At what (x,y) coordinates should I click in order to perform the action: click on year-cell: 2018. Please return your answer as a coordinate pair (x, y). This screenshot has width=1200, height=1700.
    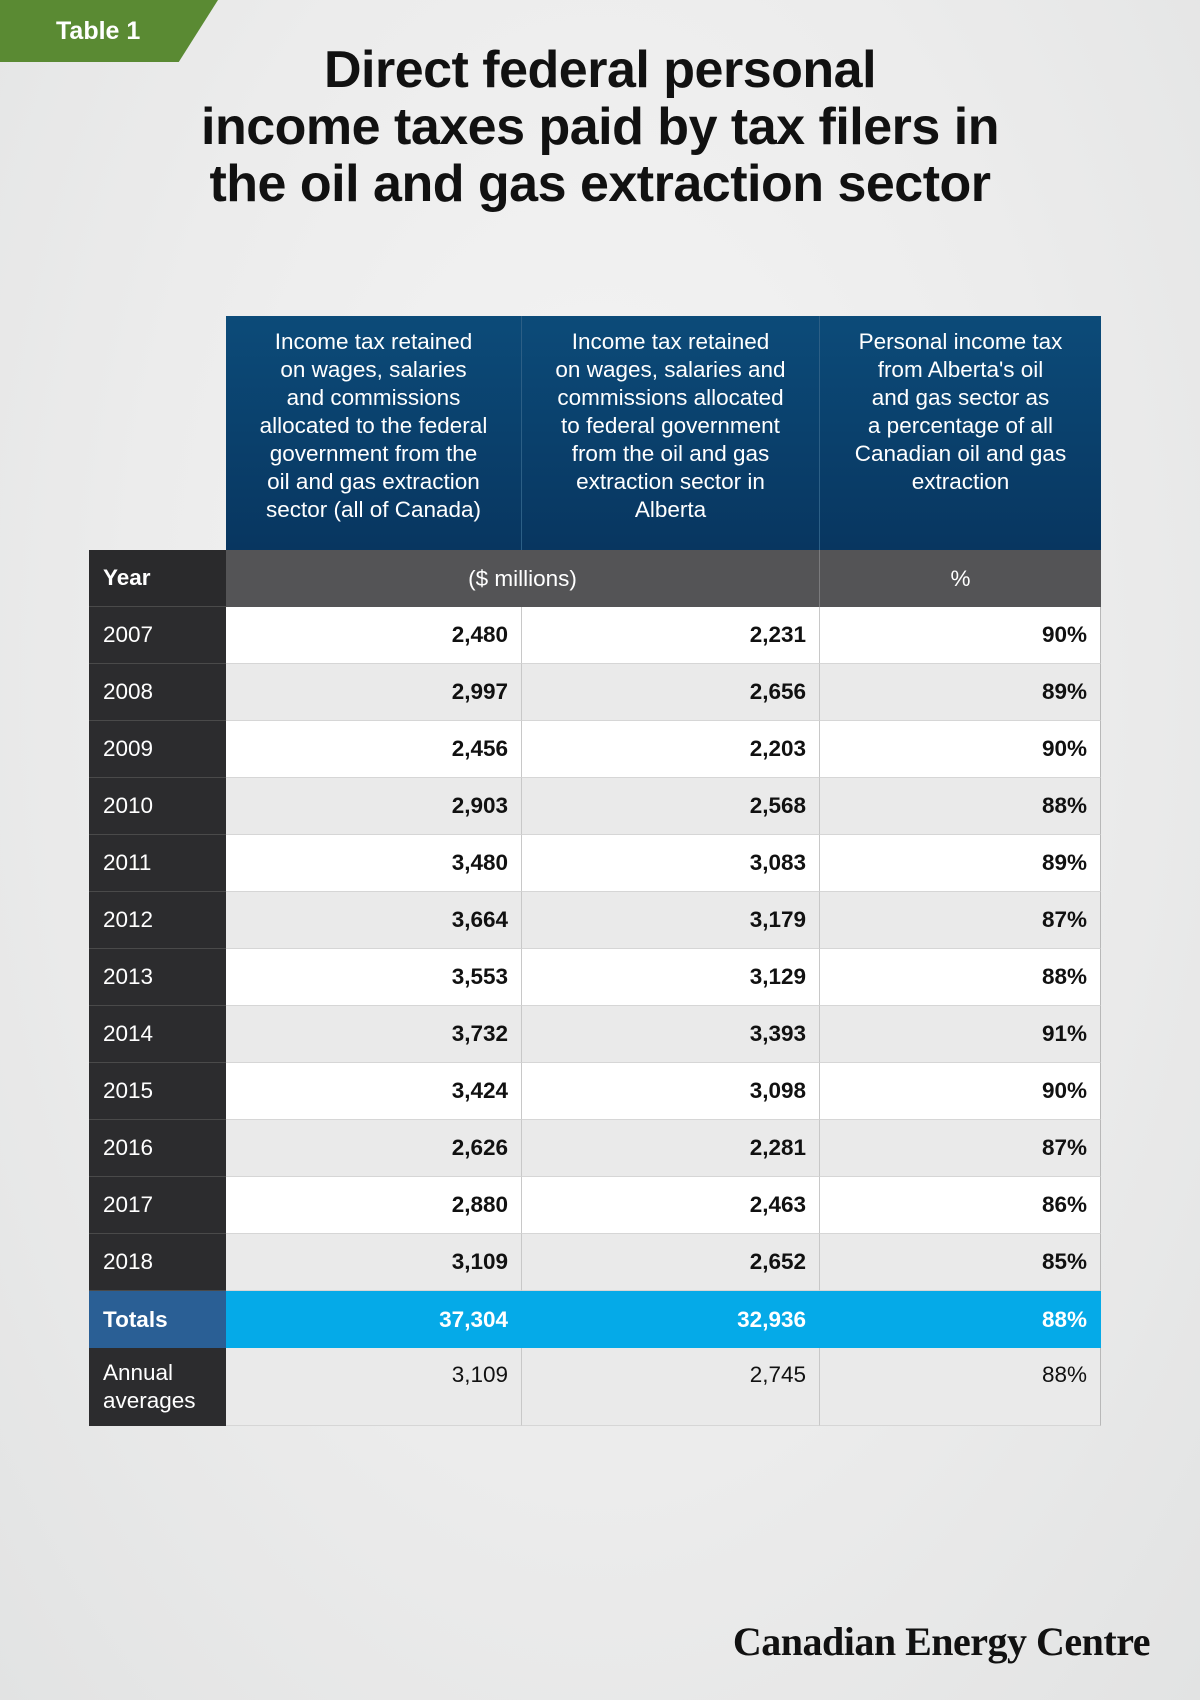
    Looking at the image, I should click on (157, 1262).